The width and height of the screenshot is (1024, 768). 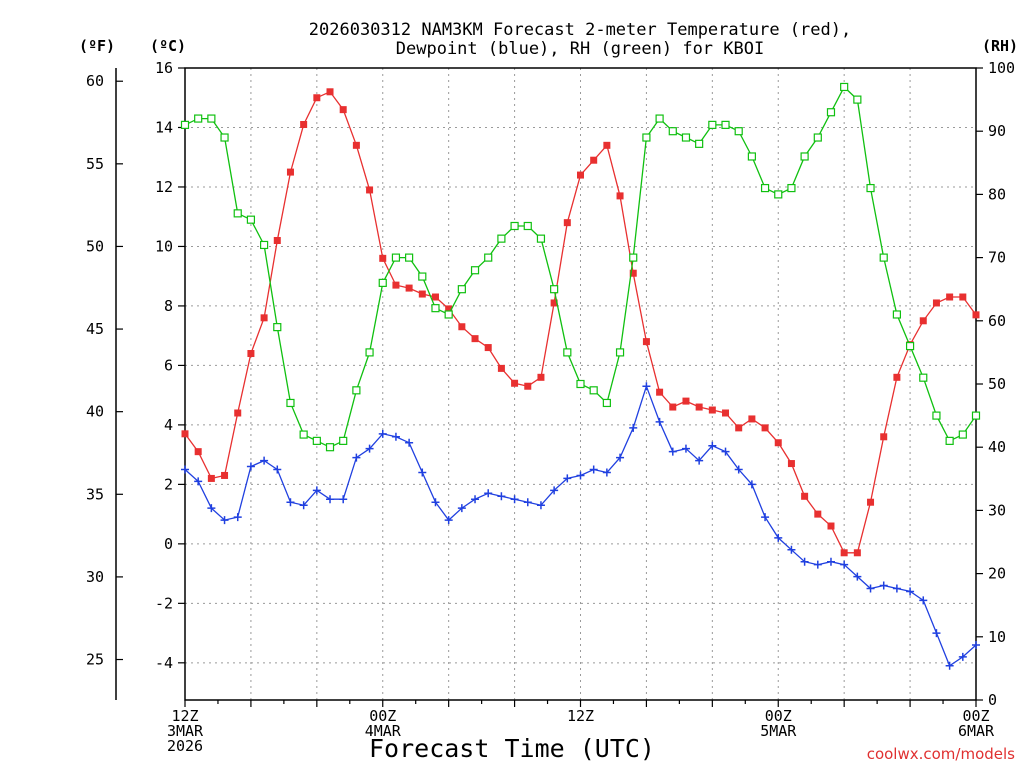 I want to click on celsius-tick-label: -2, so click(x=164, y=603).